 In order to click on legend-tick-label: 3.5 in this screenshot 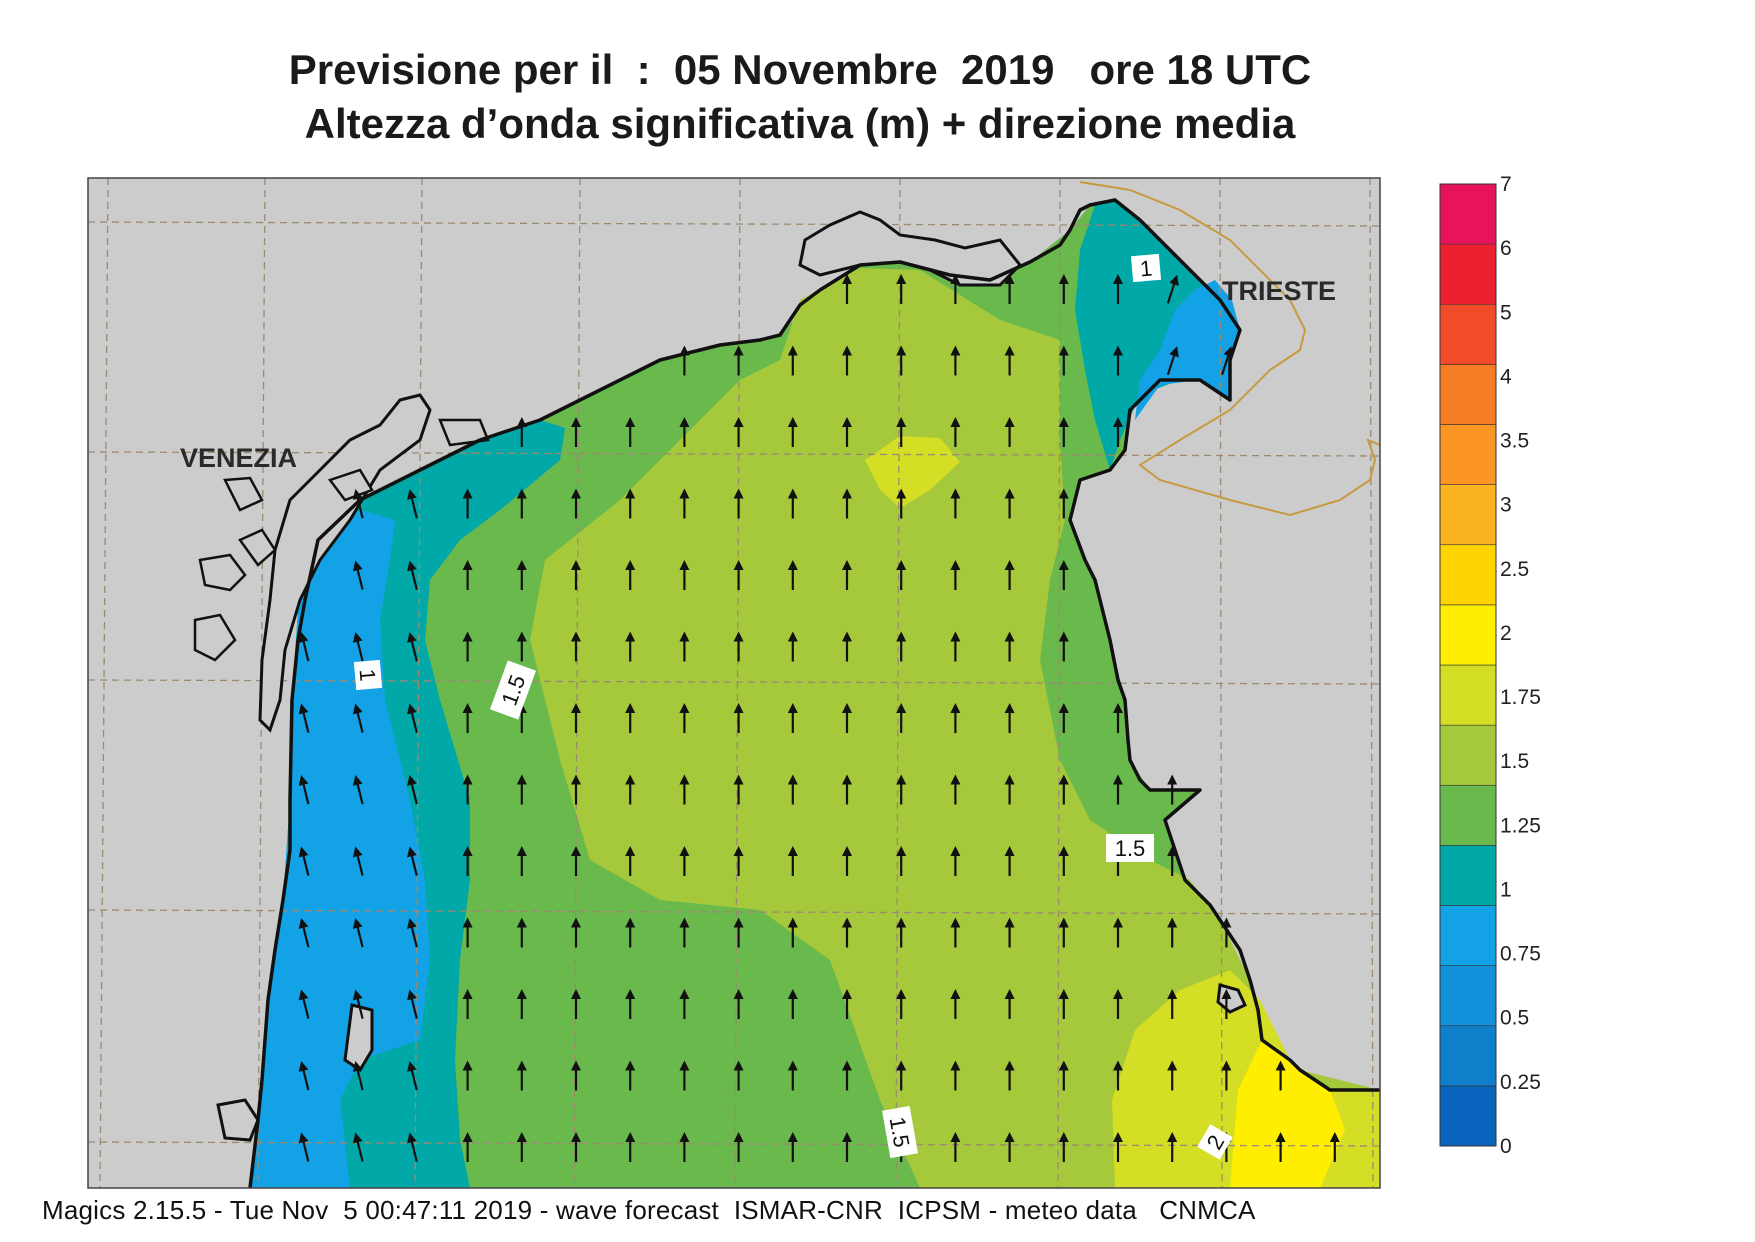, I will do `click(1514, 441)`.